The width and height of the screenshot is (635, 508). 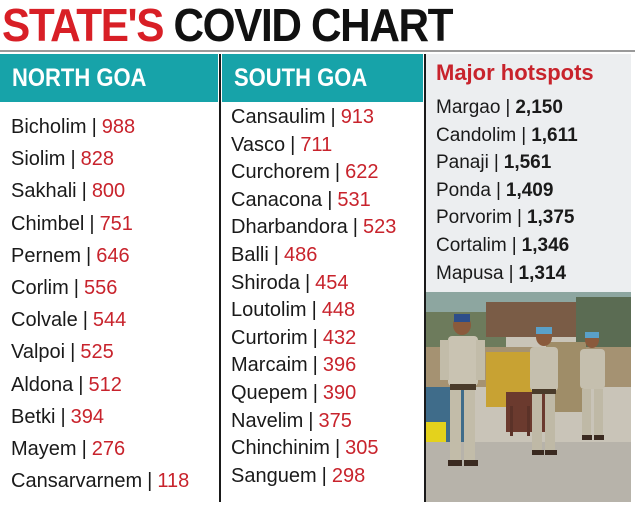 I want to click on south-item-name: Chinchinim, so click(x=280, y=448).